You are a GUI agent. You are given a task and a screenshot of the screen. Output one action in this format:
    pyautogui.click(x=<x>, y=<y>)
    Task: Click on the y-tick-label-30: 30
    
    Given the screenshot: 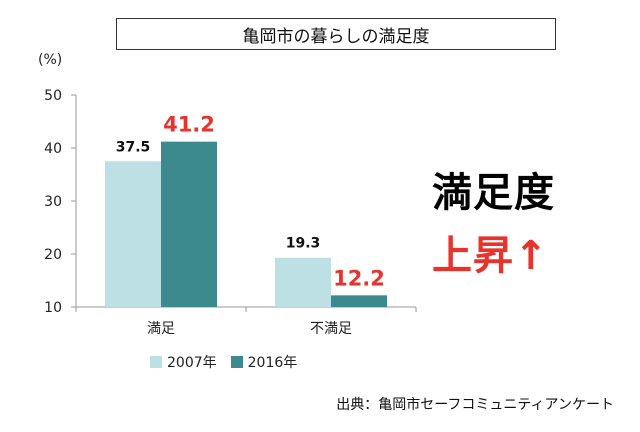 What is the action you would take?
    pyautogui.click(x=53, y=202)
    